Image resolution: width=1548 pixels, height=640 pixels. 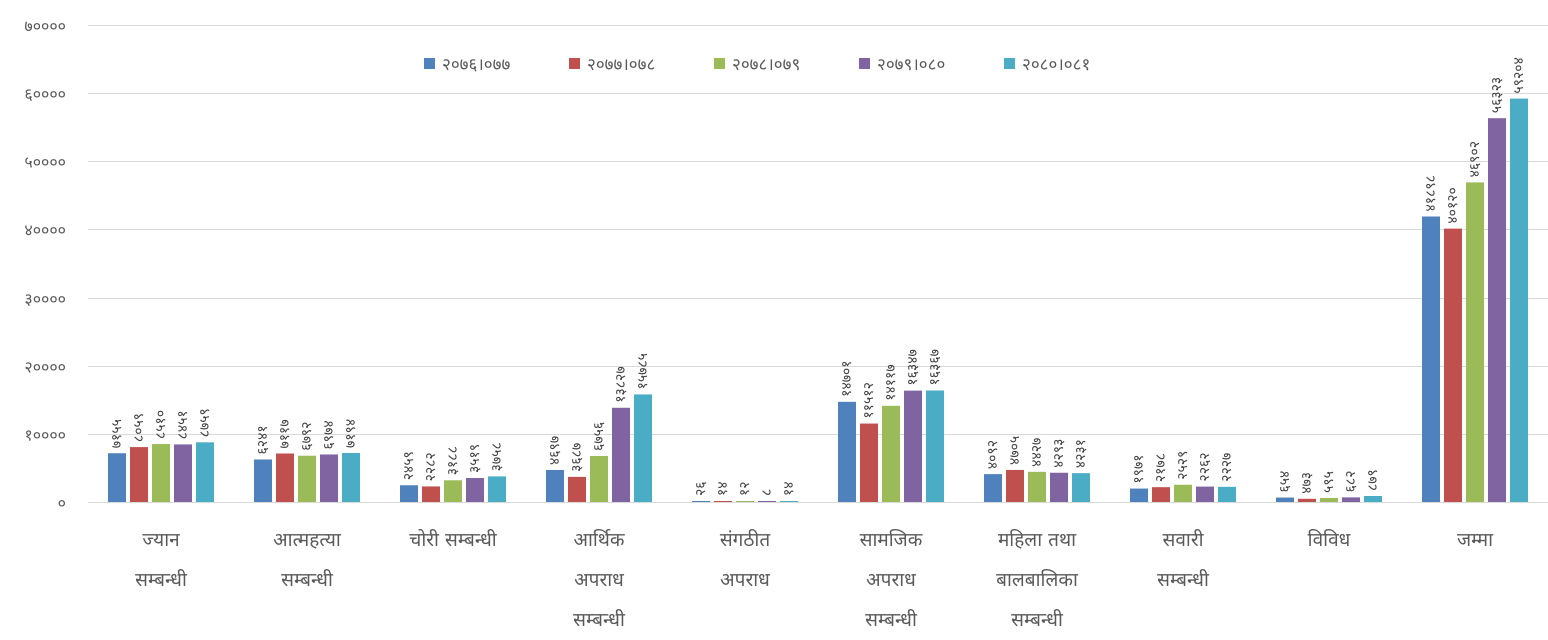 What do you see at coordinates (1015, 450) in the screenshot?
I see `data-label: ४७०५` at bounding box center [1015, 450].